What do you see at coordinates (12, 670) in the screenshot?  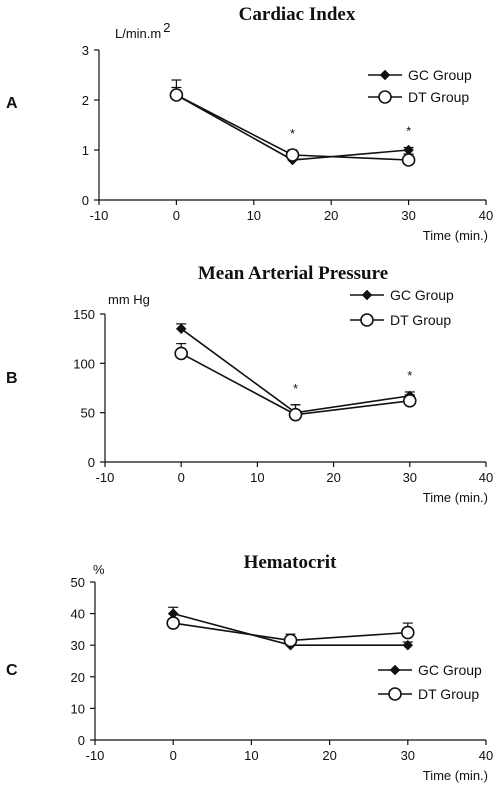 I see `panel-letter: C` at bounding box center [12, 670].